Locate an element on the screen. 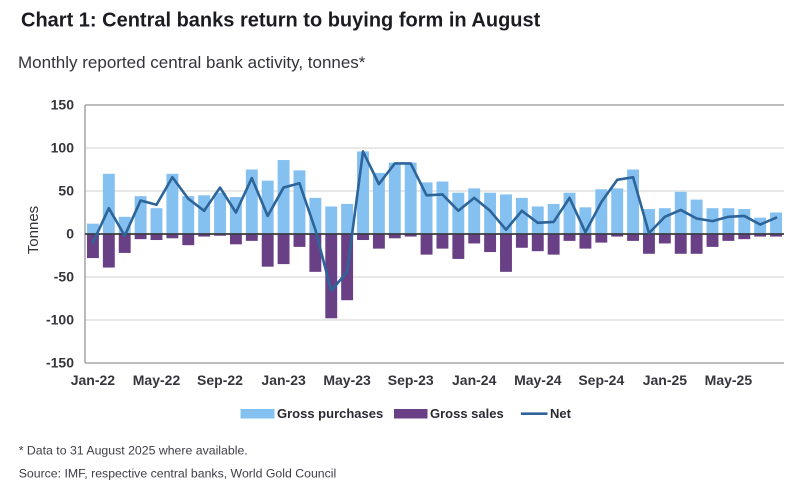 Image resolution: width=800 pixels, height=495 pixels. svg-text: Gross purchases is located at coordinates (330, 413).